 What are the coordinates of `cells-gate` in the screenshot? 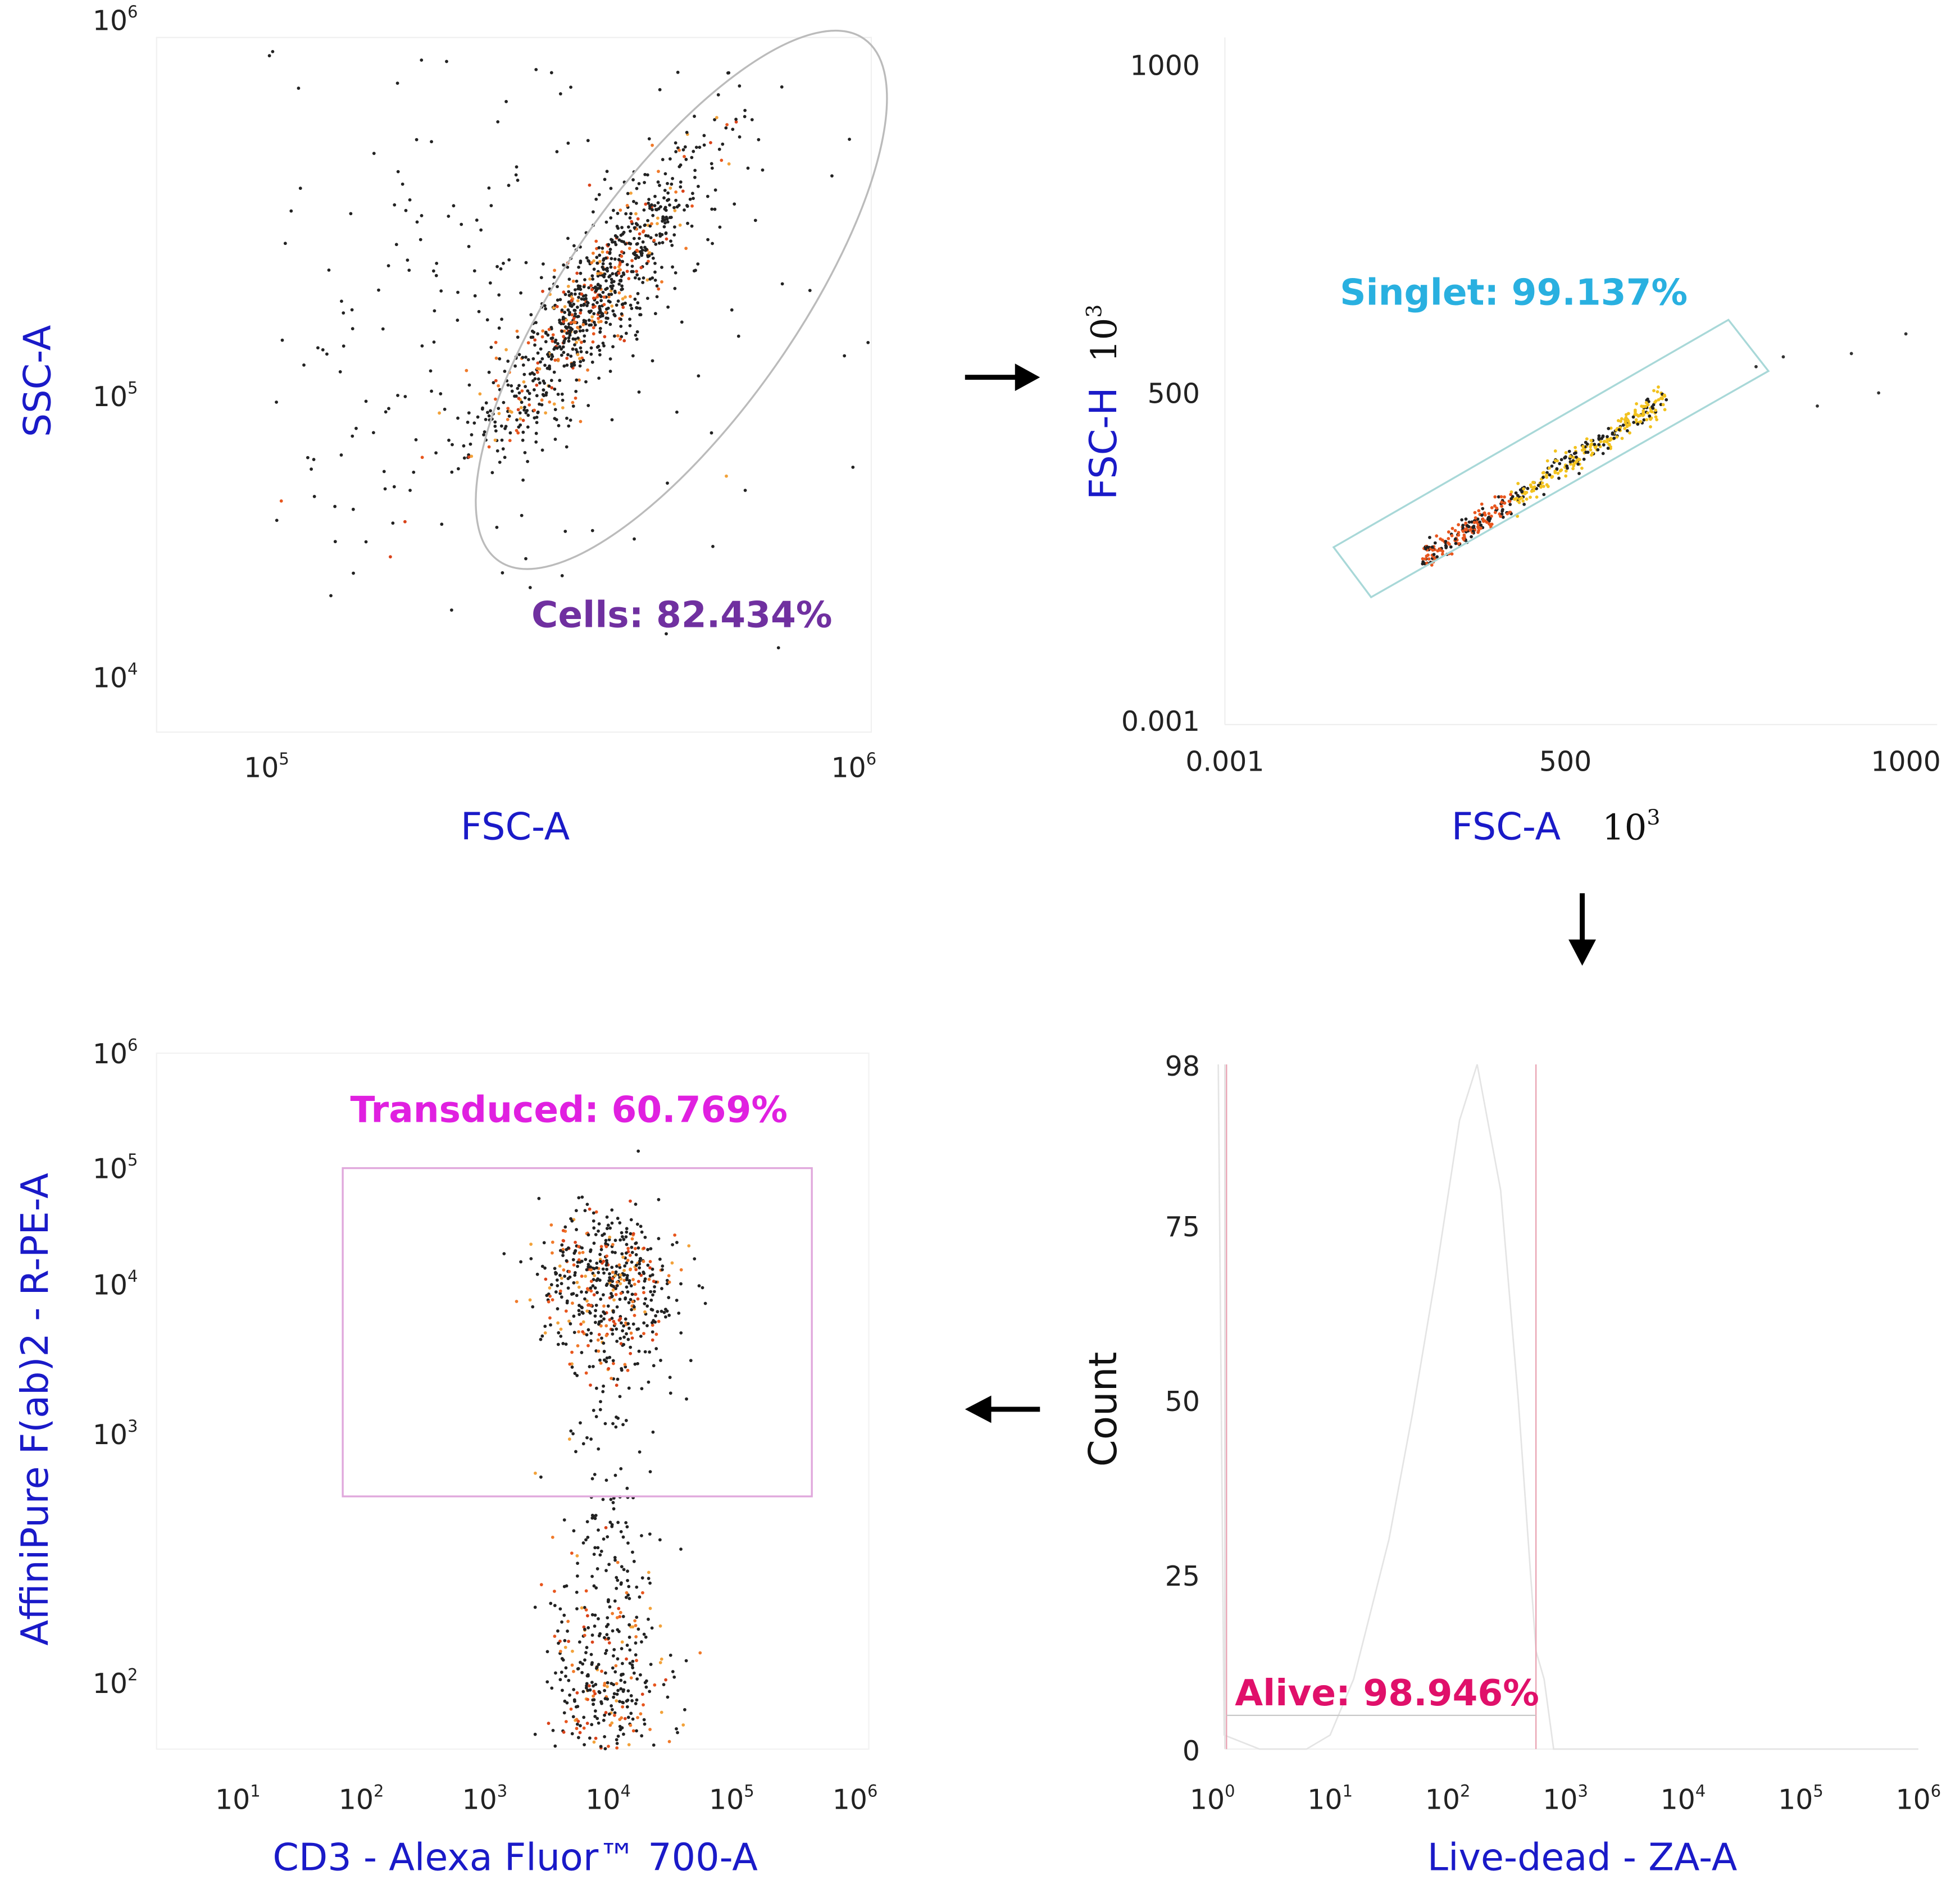 It's located at (681, 313).